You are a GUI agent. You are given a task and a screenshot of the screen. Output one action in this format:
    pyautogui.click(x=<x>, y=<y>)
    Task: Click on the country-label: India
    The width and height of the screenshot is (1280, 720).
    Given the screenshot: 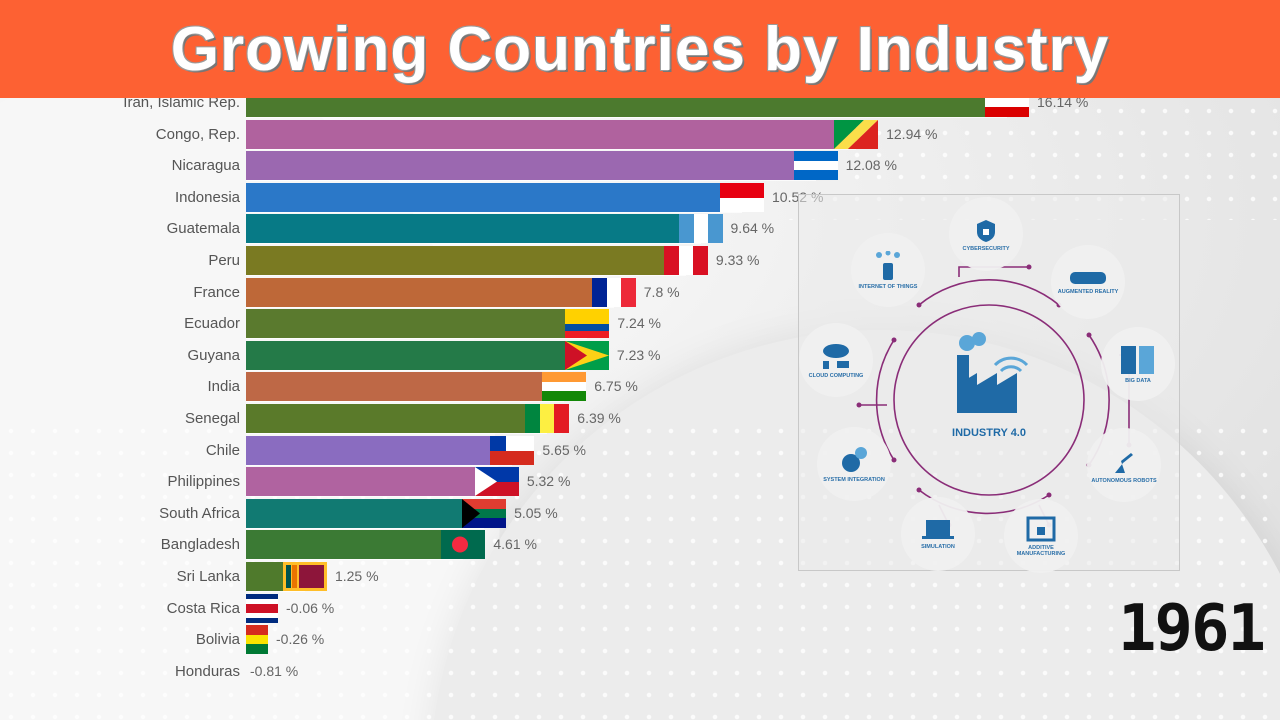 What is the action you would take?
    pyautogui.click(x=223, y=386)
    